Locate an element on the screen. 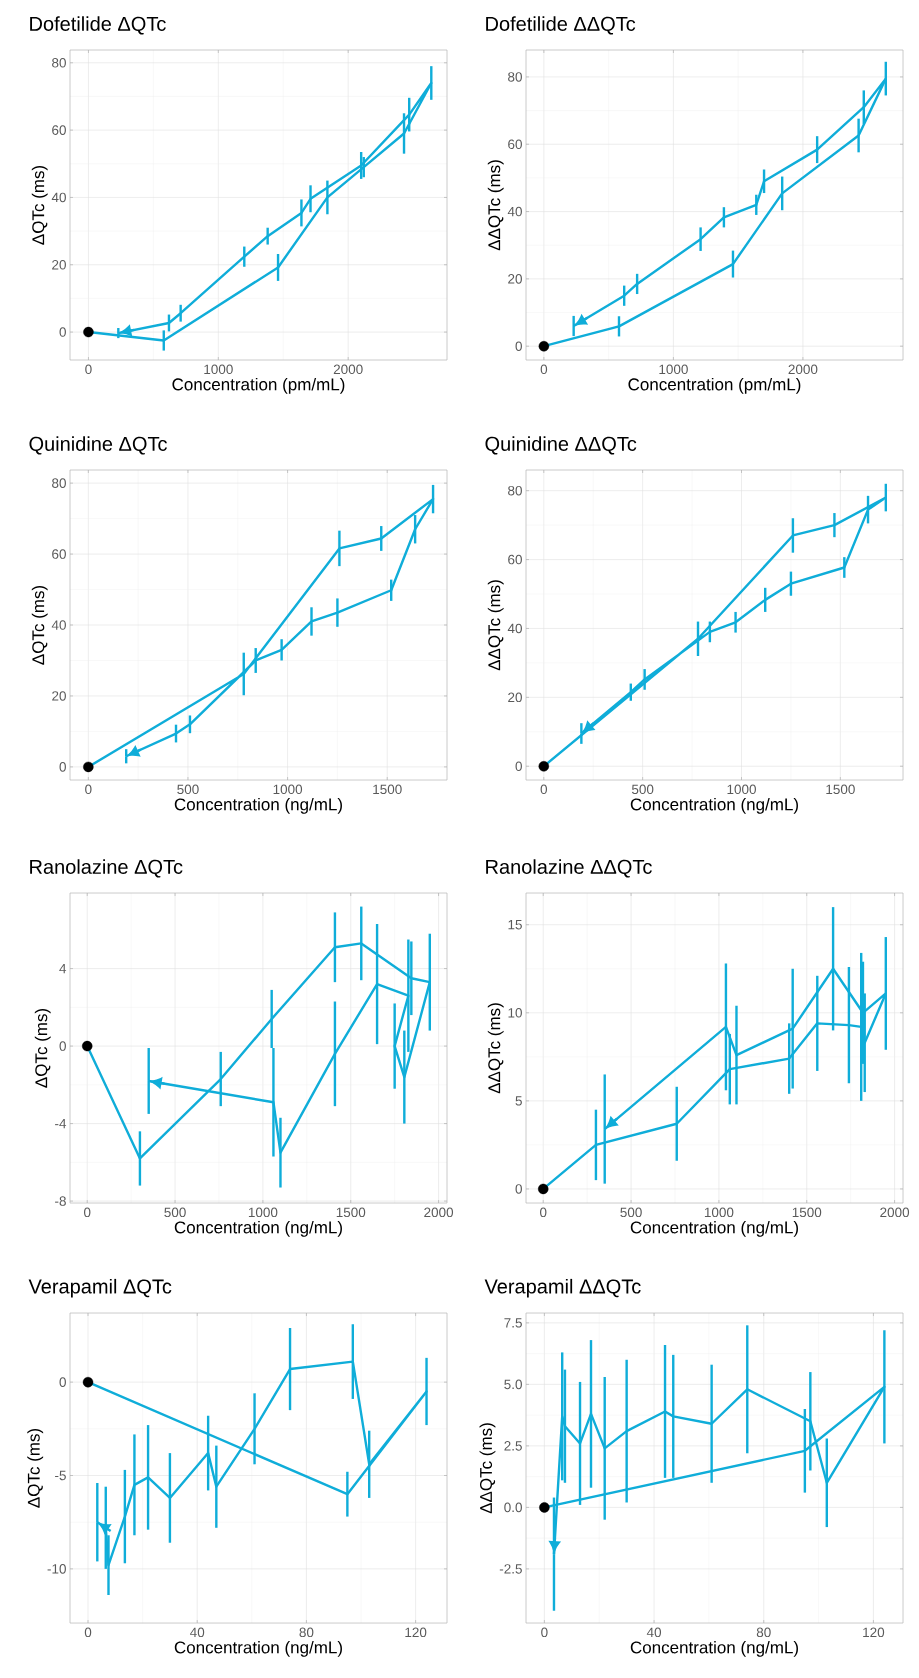 The image size is (919, 1678). chart-title: Verapamil ΔQTc is located at coordinates (100, 1288).